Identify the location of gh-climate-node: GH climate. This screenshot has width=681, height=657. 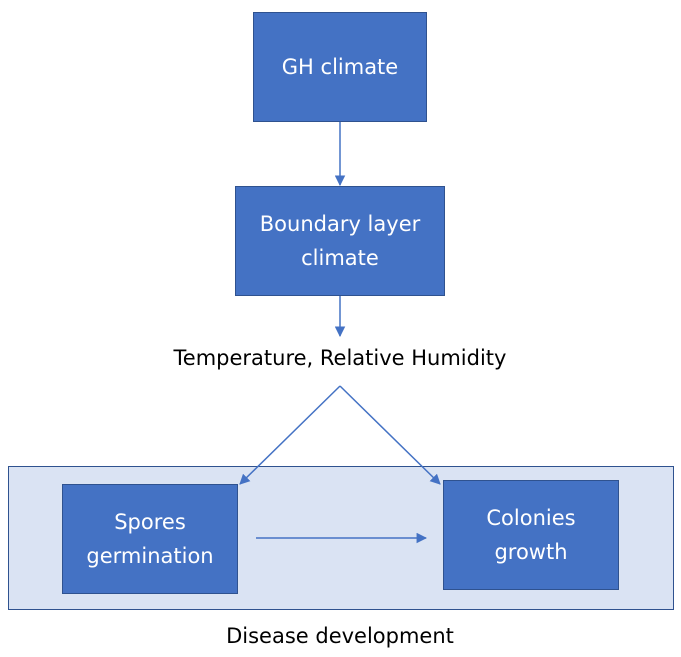
(340, 67).